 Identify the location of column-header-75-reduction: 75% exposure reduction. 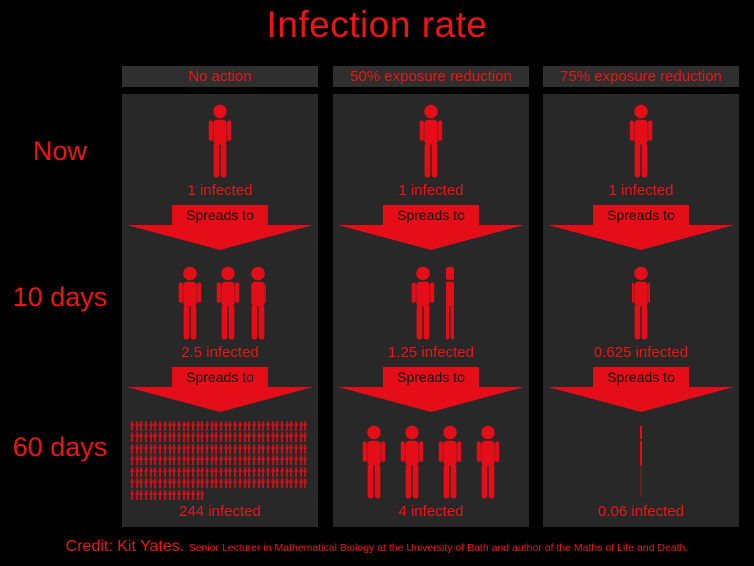
(641, 76).